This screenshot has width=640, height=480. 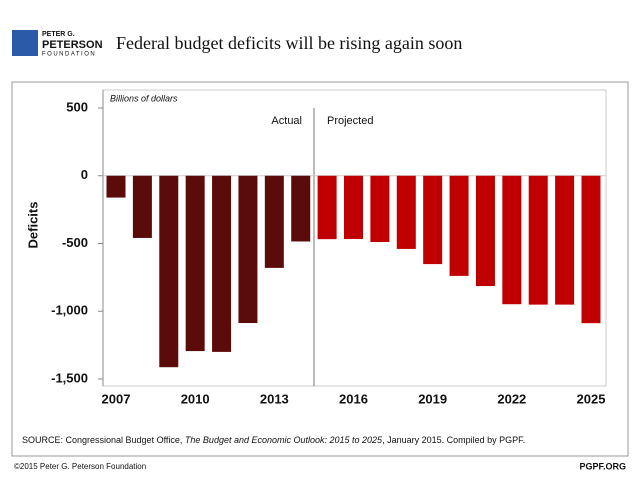 What do you see at coordinates (69, 310) in the screenshot?
I see `y-tick-label: -1,000` at bounding box center [69, 310].